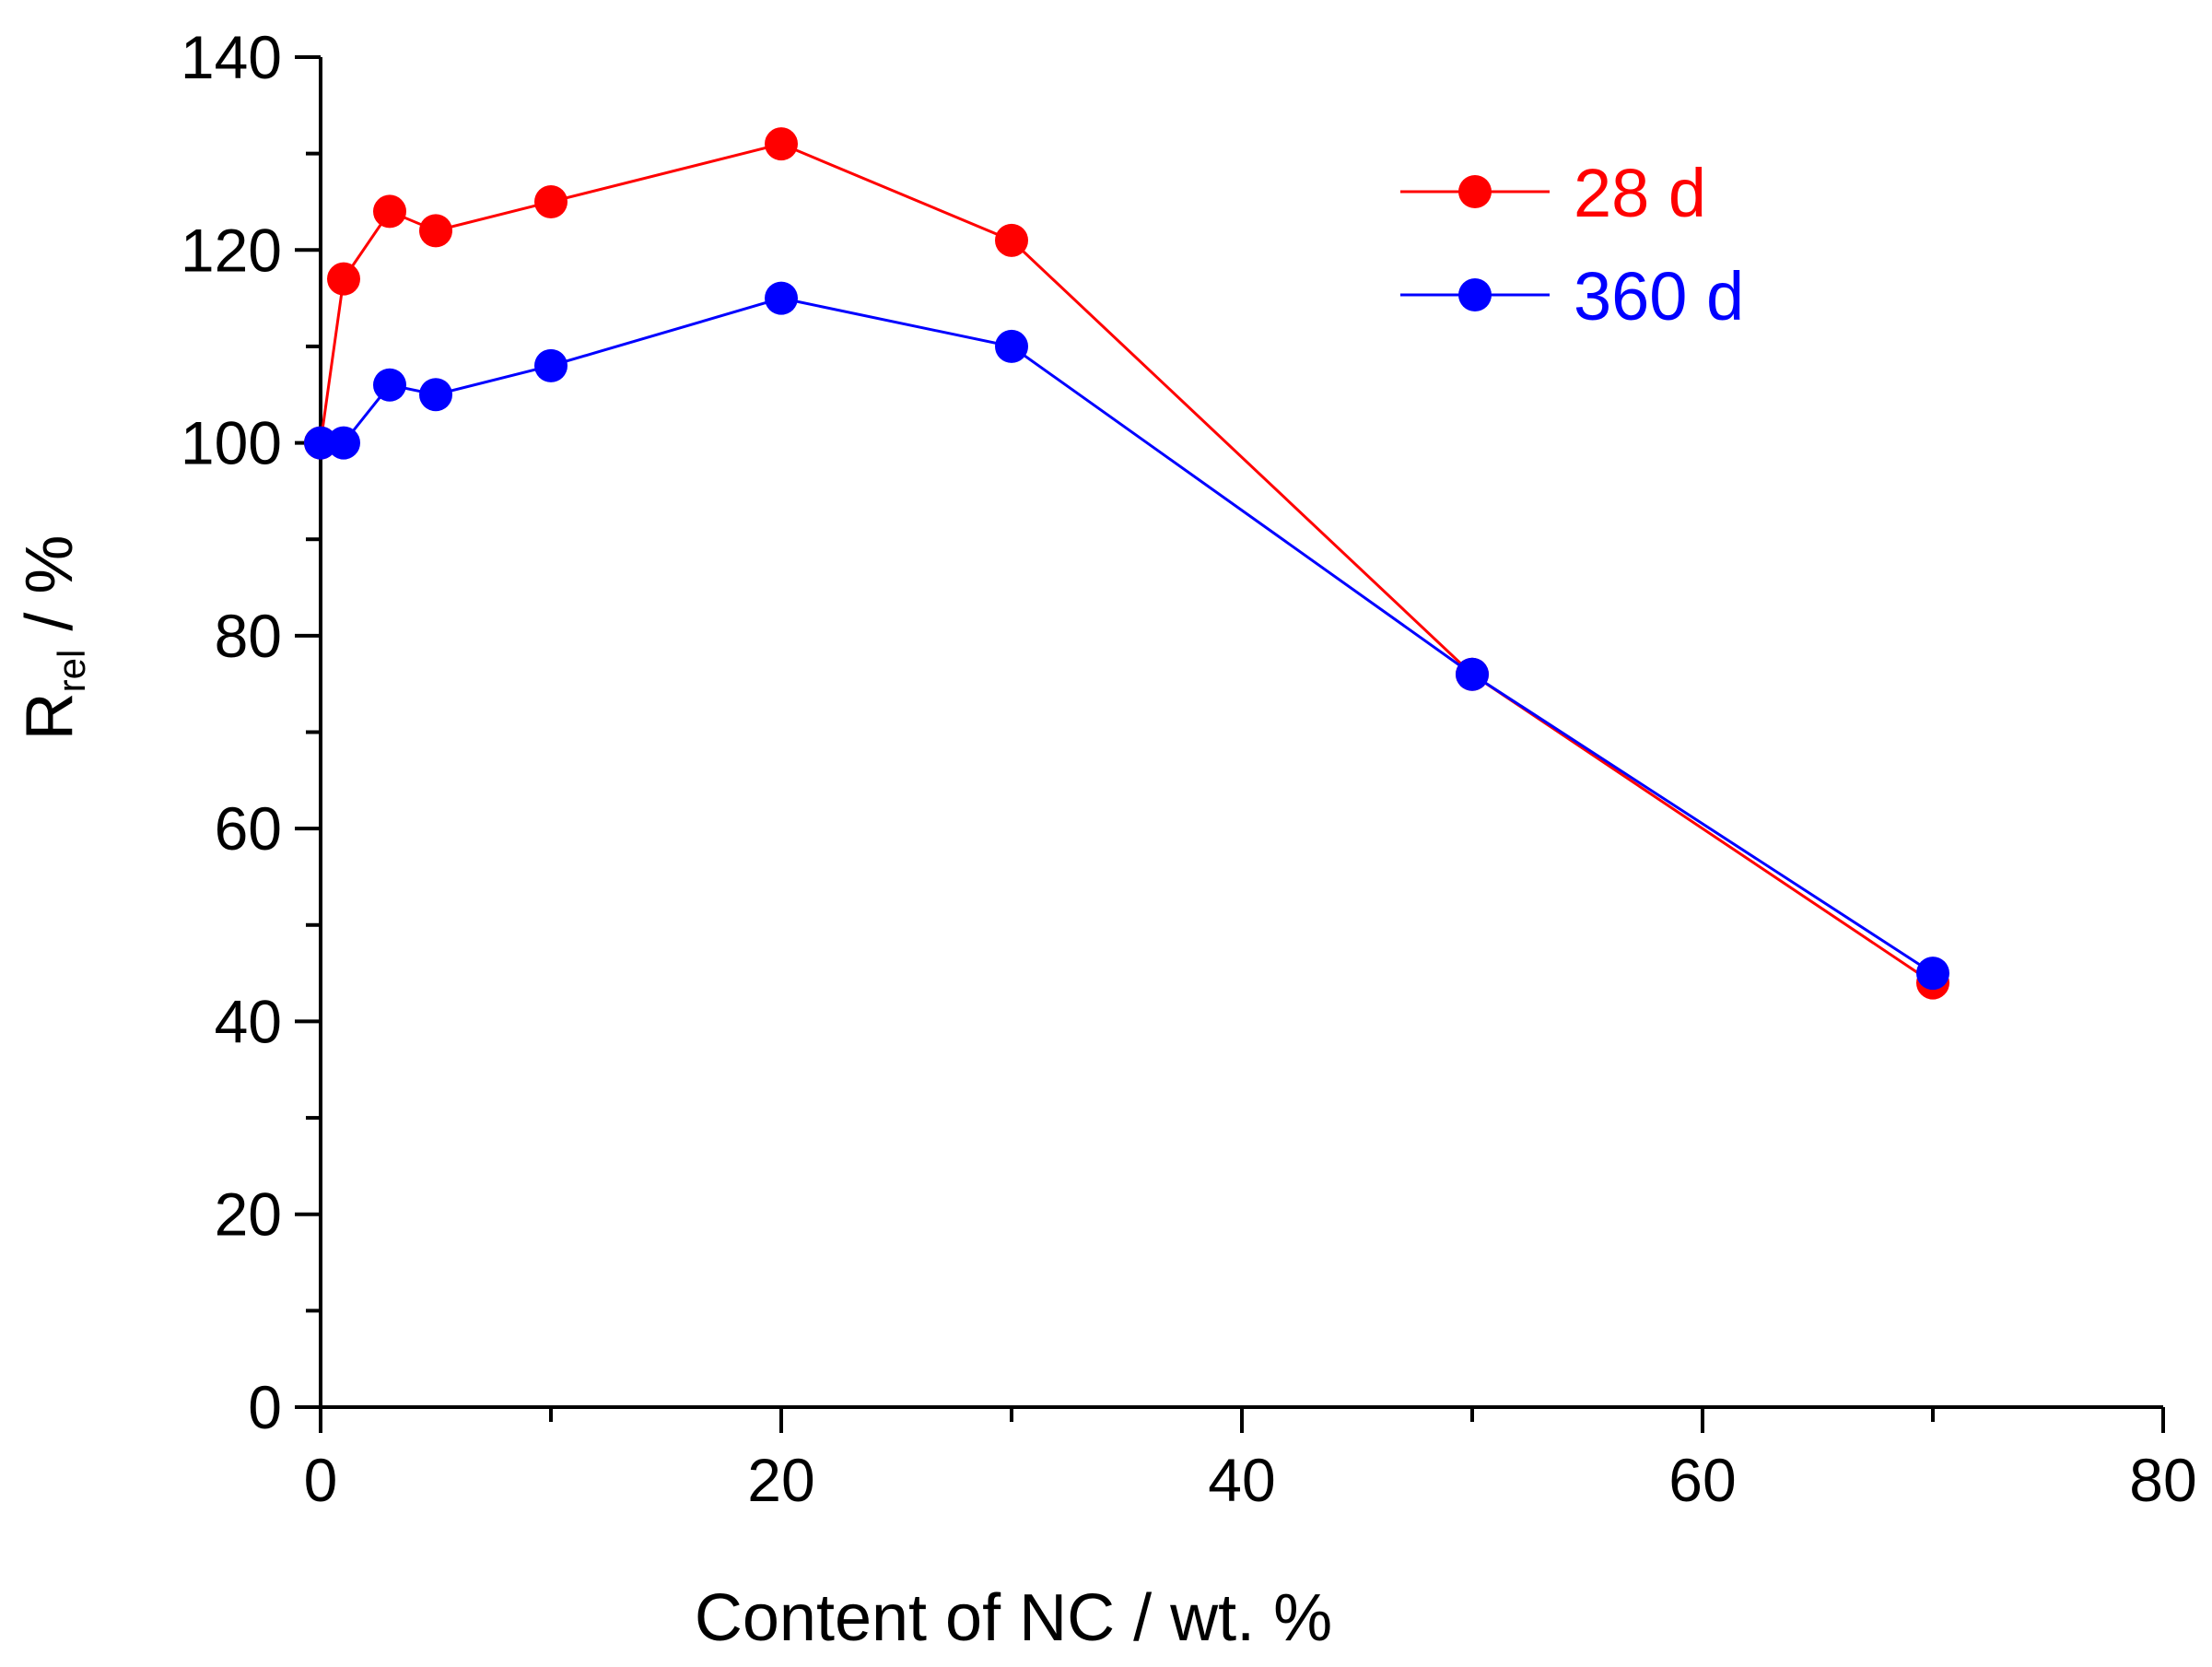 This screenshot has height=1667, width=2212. I want to click on x-tick-labels: 0 20 40 60 80, so click(1250, 1480).